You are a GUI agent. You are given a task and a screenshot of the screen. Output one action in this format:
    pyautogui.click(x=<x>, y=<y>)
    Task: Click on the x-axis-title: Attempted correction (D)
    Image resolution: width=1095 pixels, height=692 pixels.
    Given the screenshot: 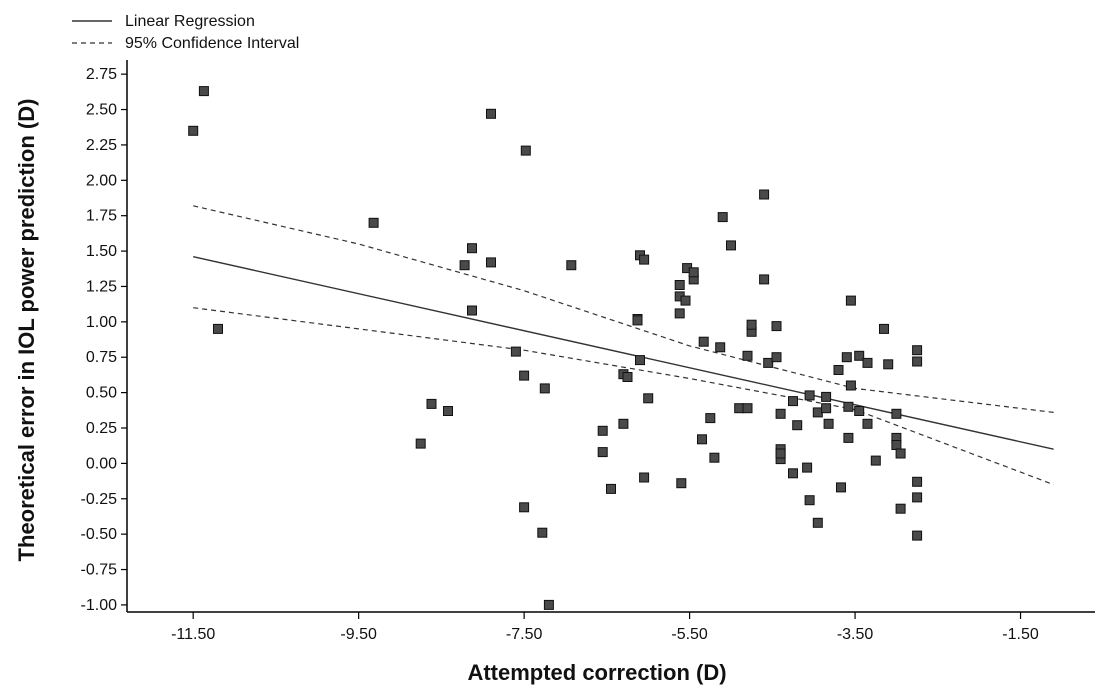 What is the action you would take?
    pyautogui.click(x=596, y=672)
    